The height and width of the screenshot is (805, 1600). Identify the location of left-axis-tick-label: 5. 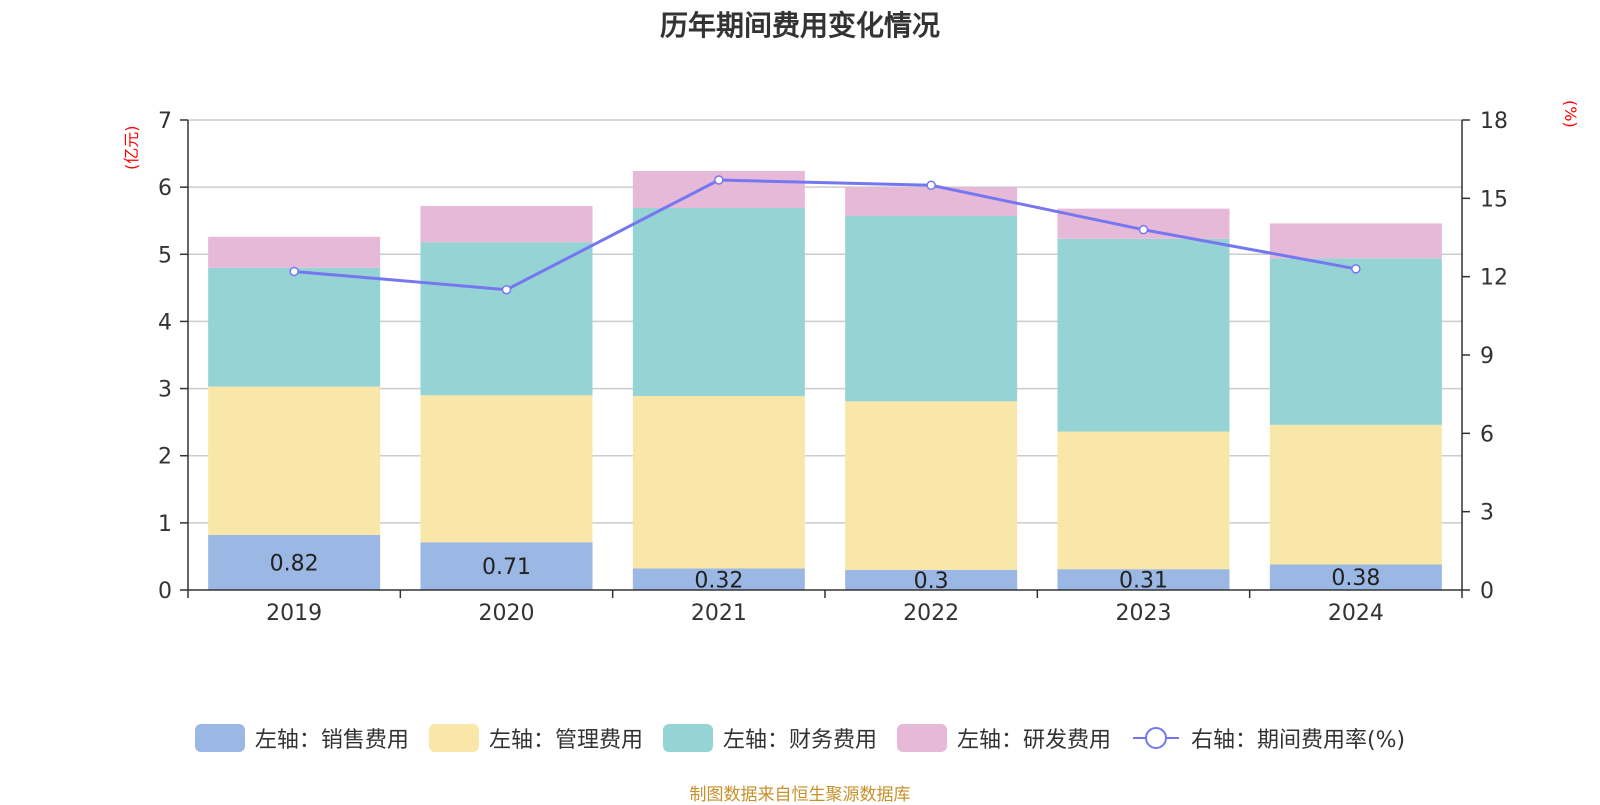
(165, 255).